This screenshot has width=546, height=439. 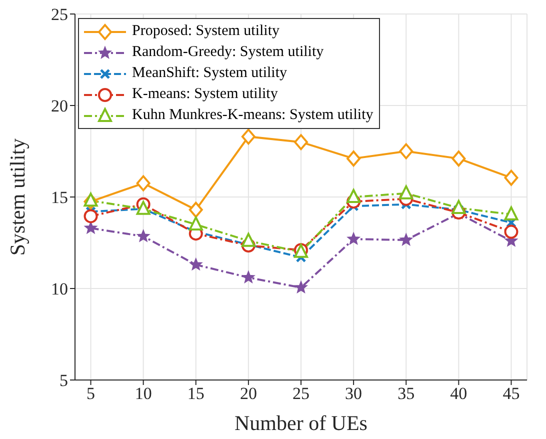 What do you see at coordinates (64, 380) in the screenshot?
I see `y-tick-label: 5` at bounding box center [64, 380].